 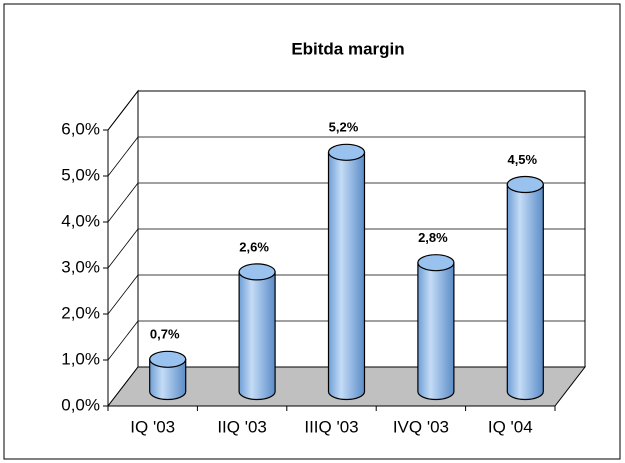 I want to click on value-label: 5,2%, so click(x=344, y=127).